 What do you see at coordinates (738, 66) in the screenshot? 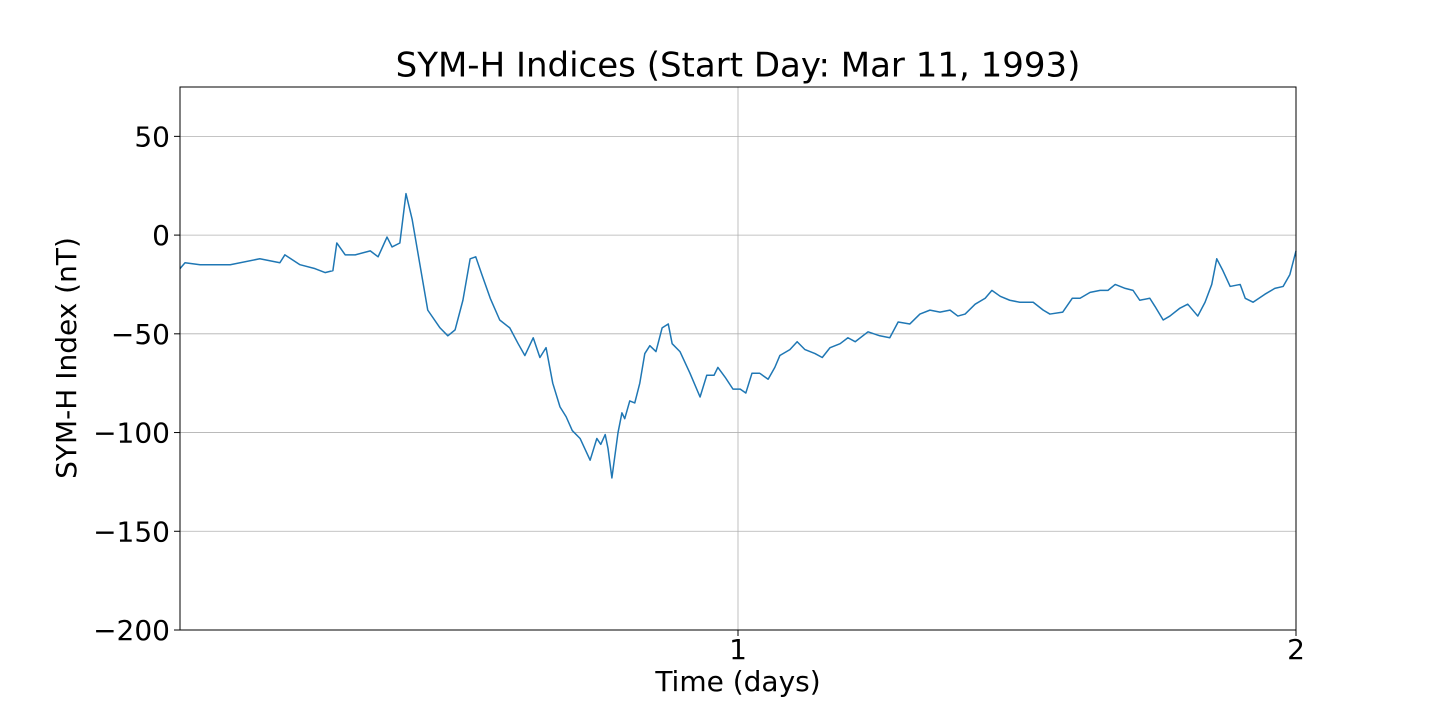
I see `chart-title: SYM-H Indices (Start Day: Mar 11, 1993)` at bounding box center [738, 66].